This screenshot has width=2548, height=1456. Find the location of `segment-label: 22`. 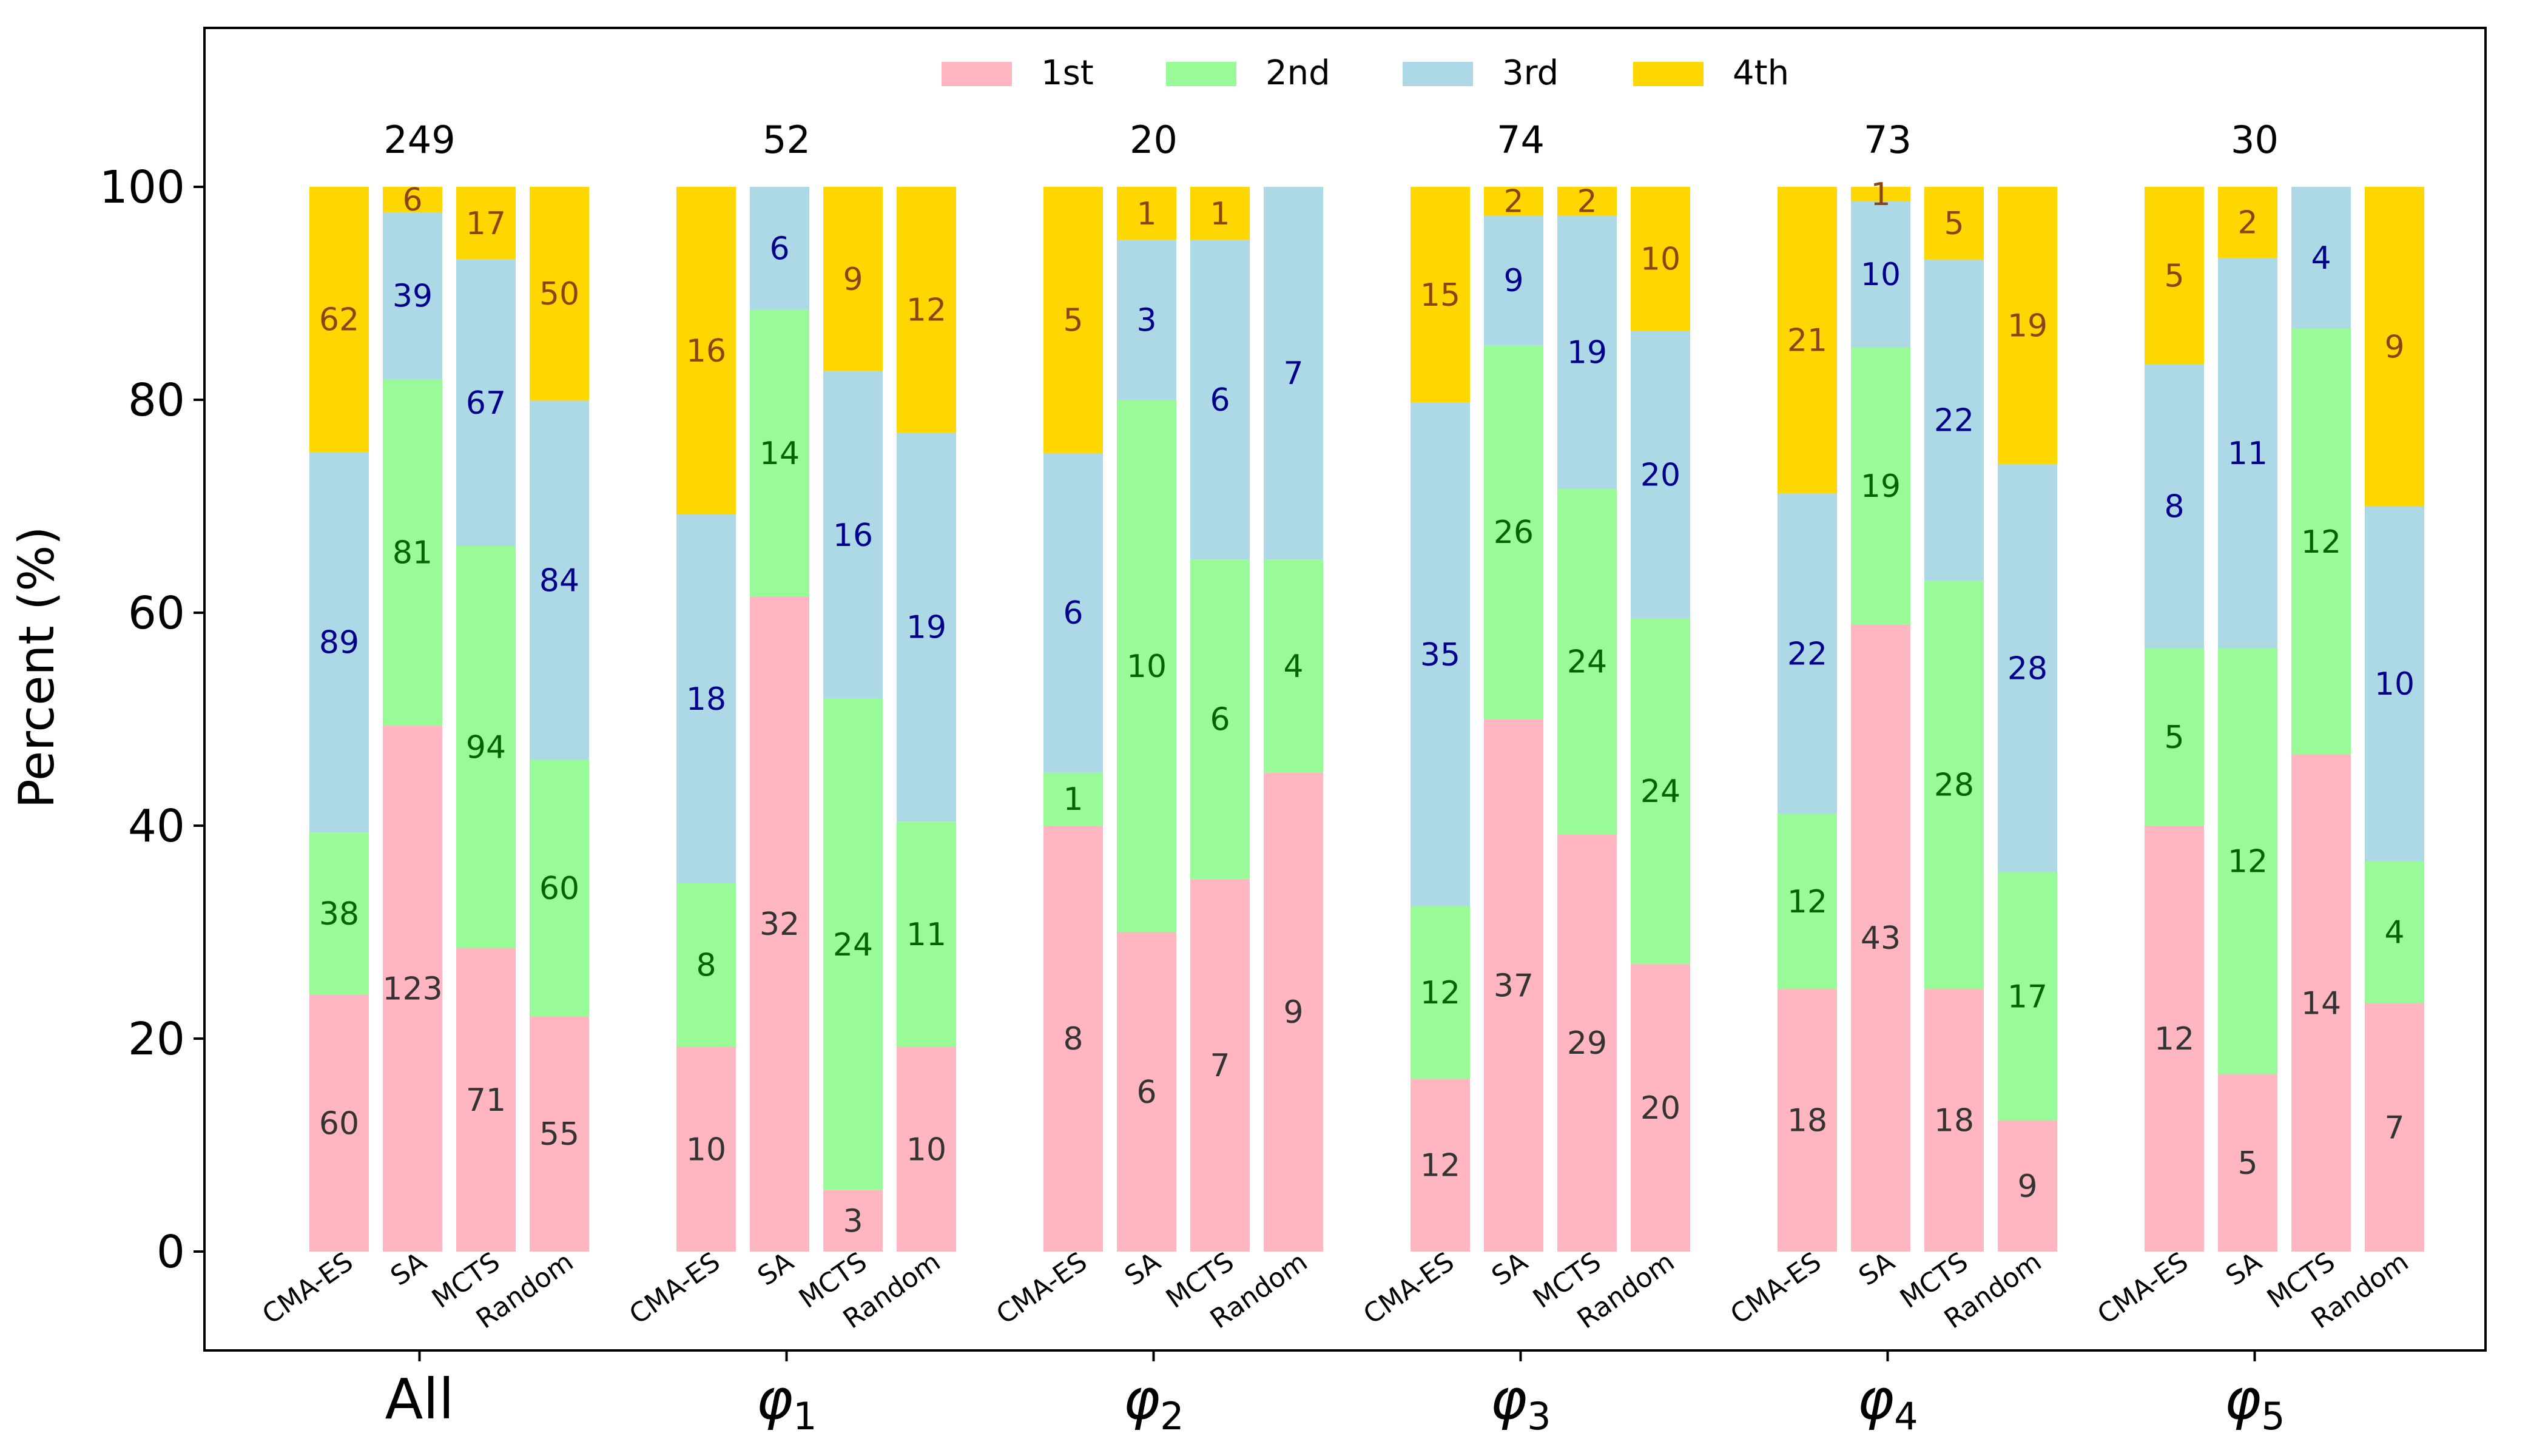

segment-label: 22 is located at coordinates (1807, 654).